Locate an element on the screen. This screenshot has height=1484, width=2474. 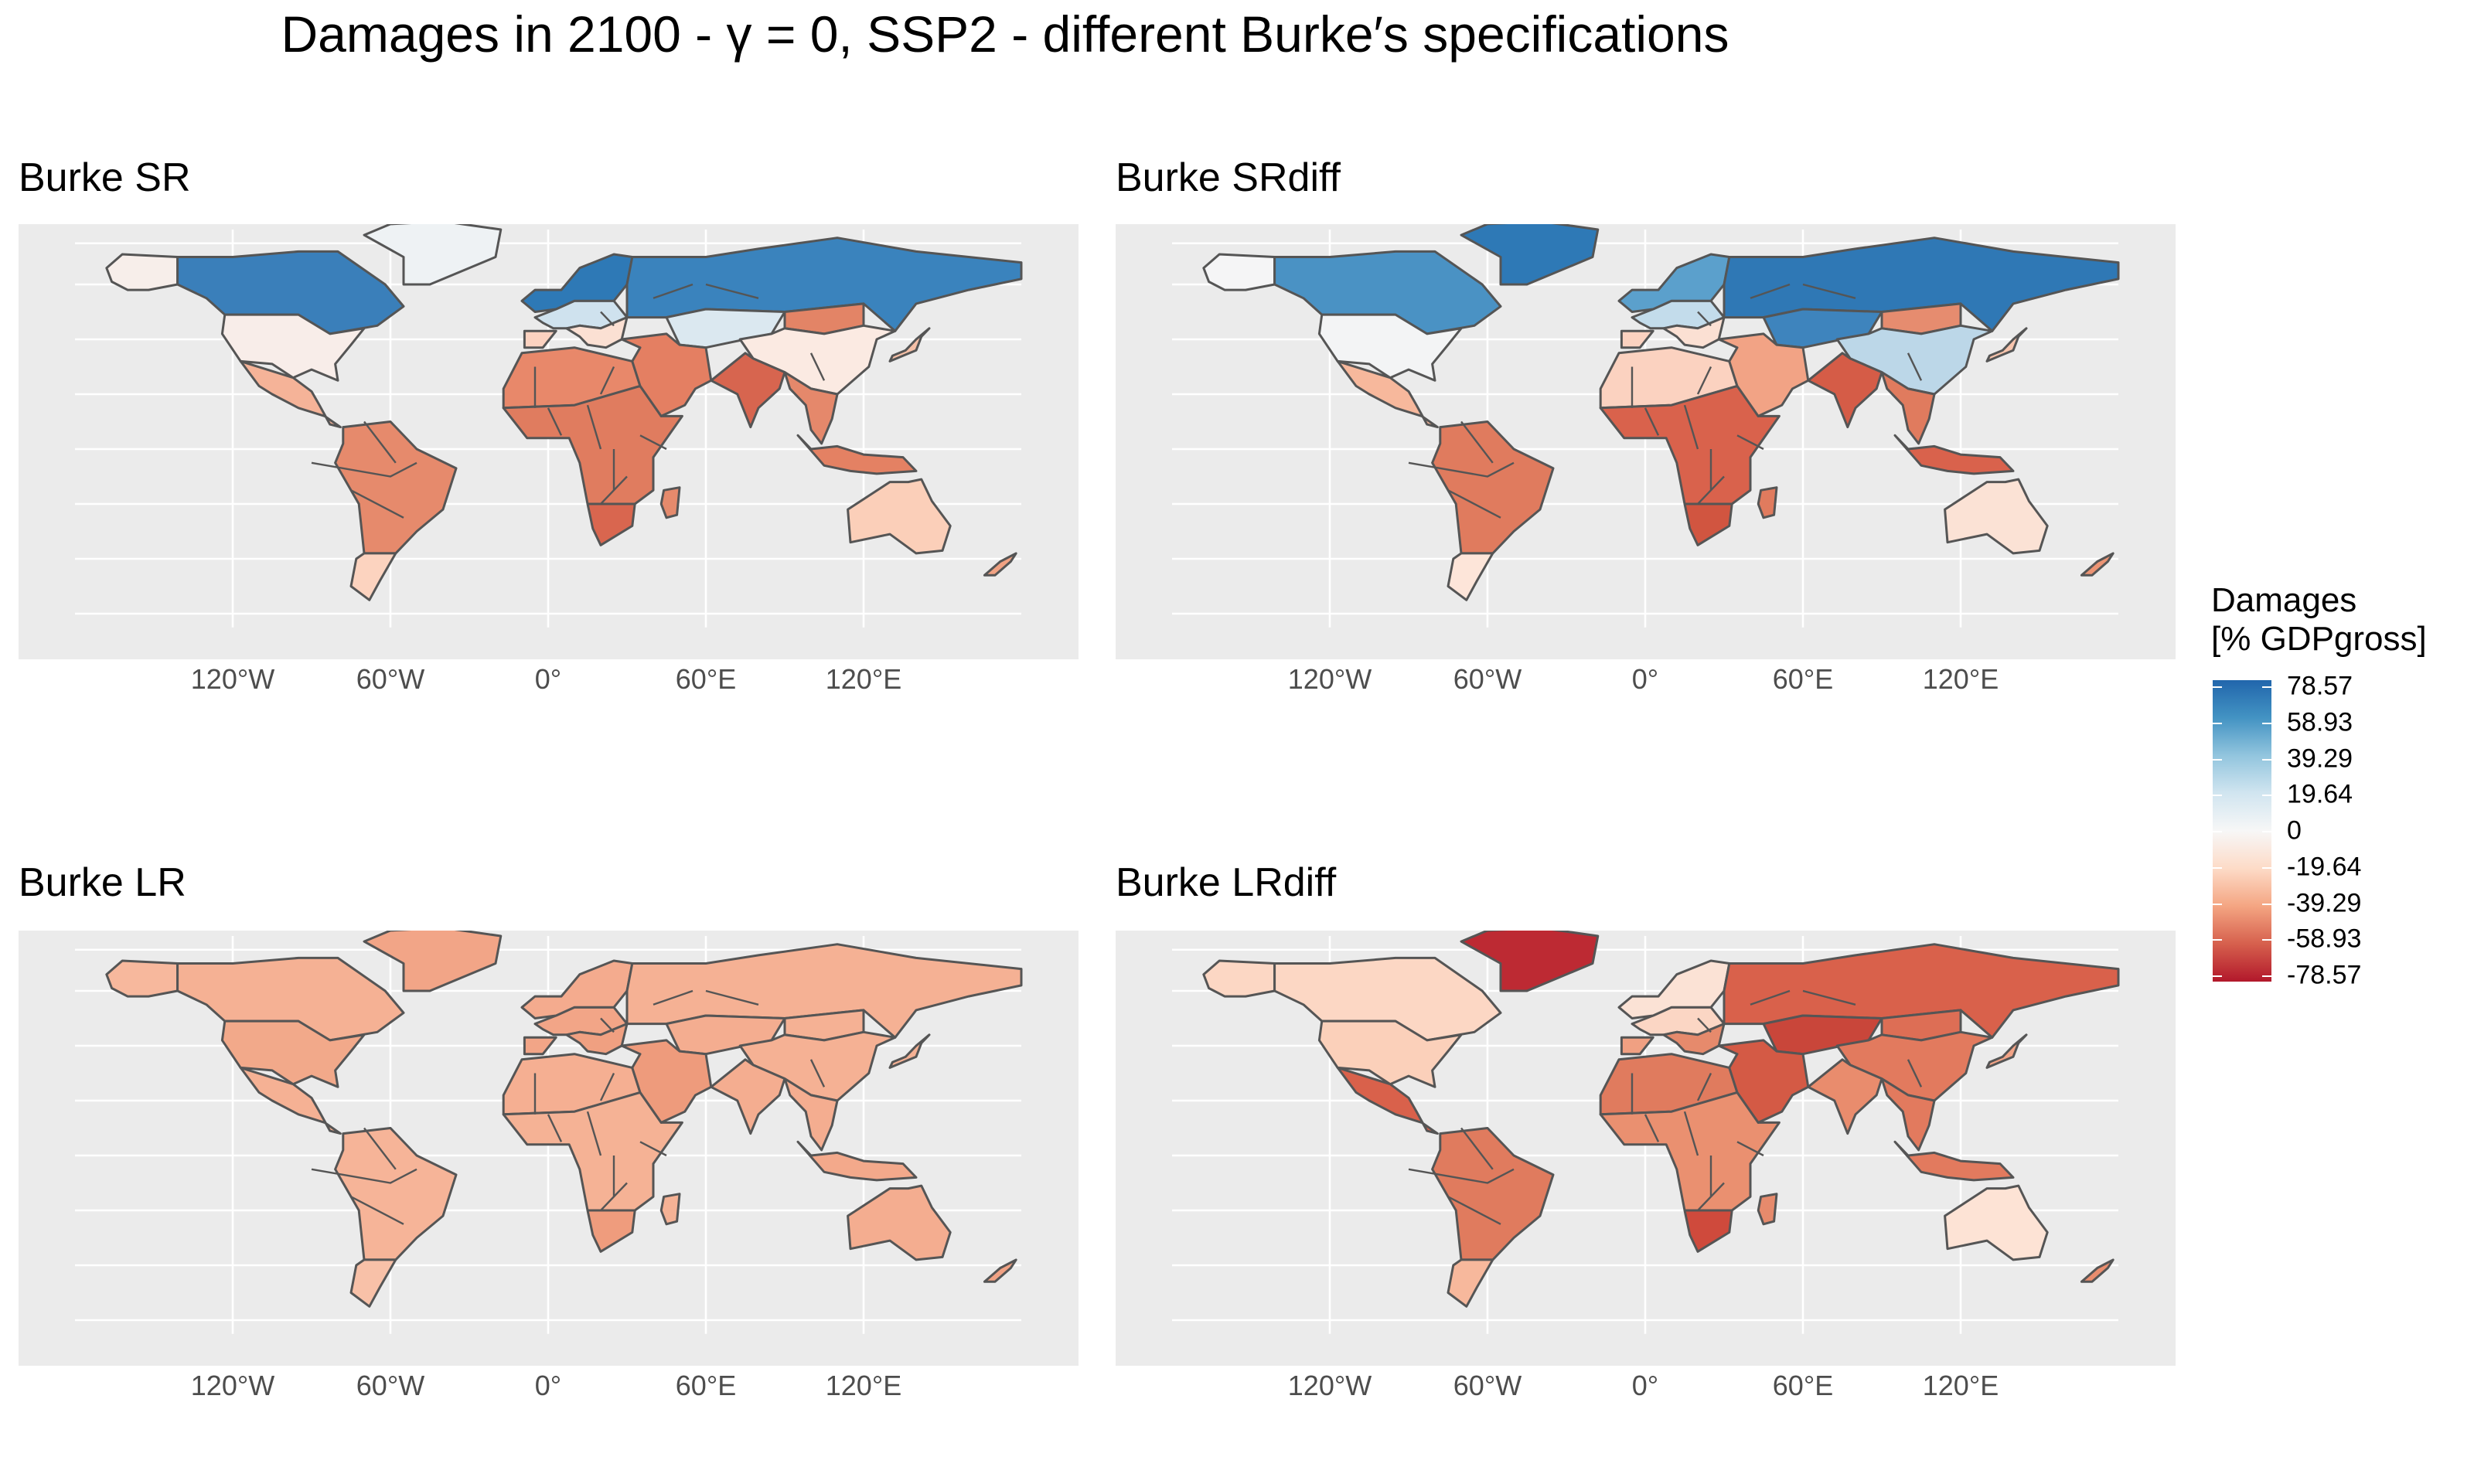
map-panel-burke-lr is located at coordinates (549, 1148).